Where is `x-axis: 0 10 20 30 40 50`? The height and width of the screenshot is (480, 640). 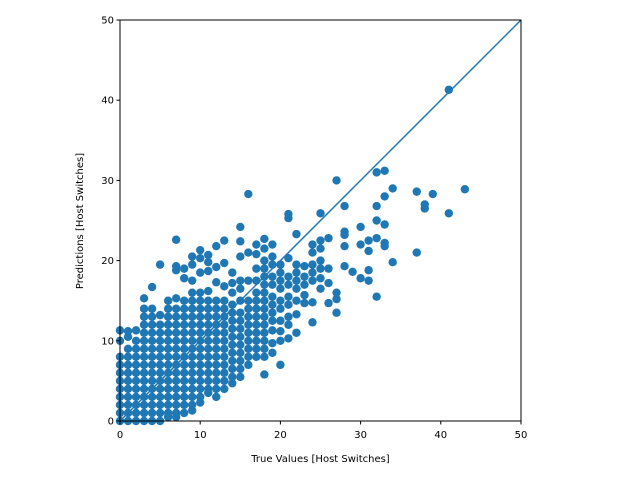 x-axis: 0 10 20 30 40 50 is located at coordinates (322, 431).